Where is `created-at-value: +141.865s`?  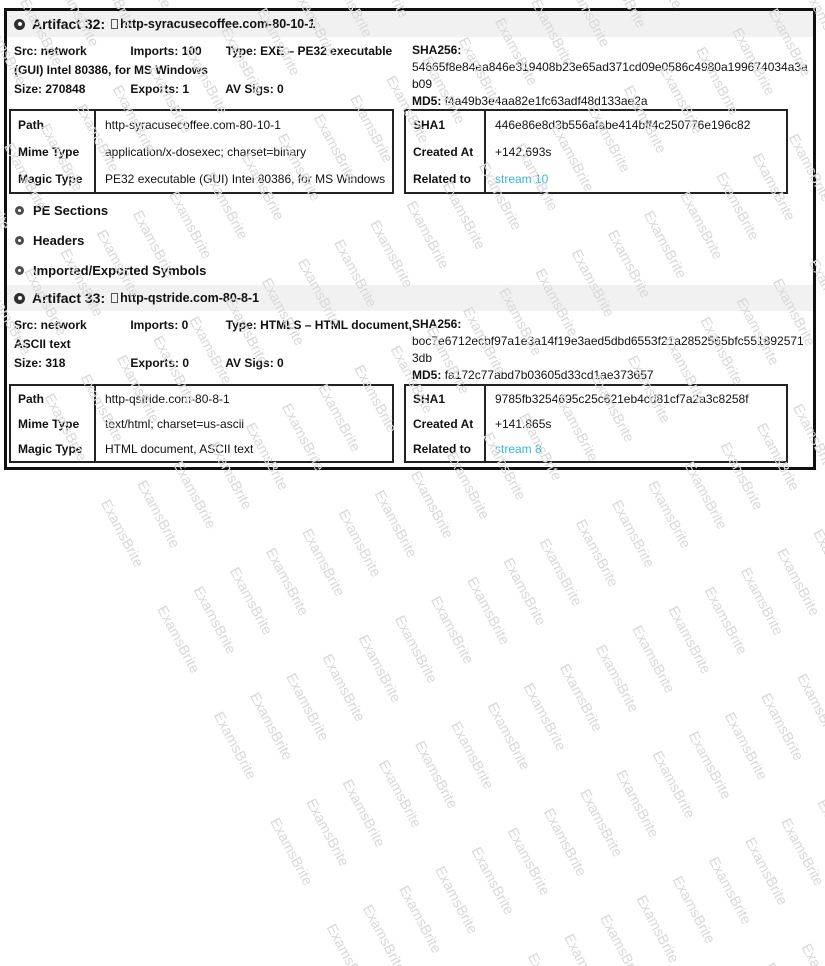 created-at-value: +141.865s is located at coordinates (523, 423).